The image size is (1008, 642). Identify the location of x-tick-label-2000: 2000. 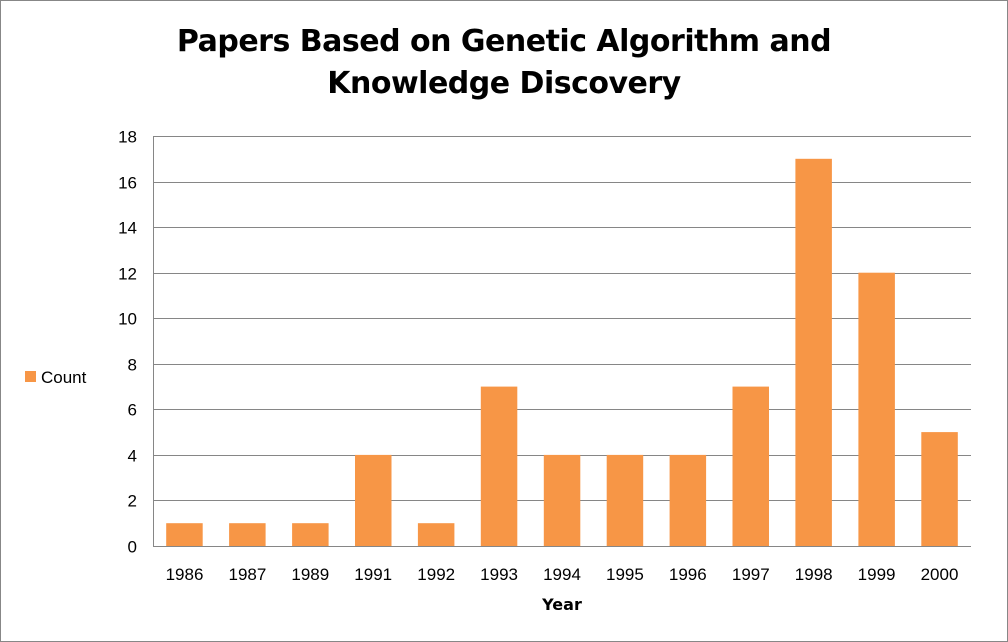
(940, 574).